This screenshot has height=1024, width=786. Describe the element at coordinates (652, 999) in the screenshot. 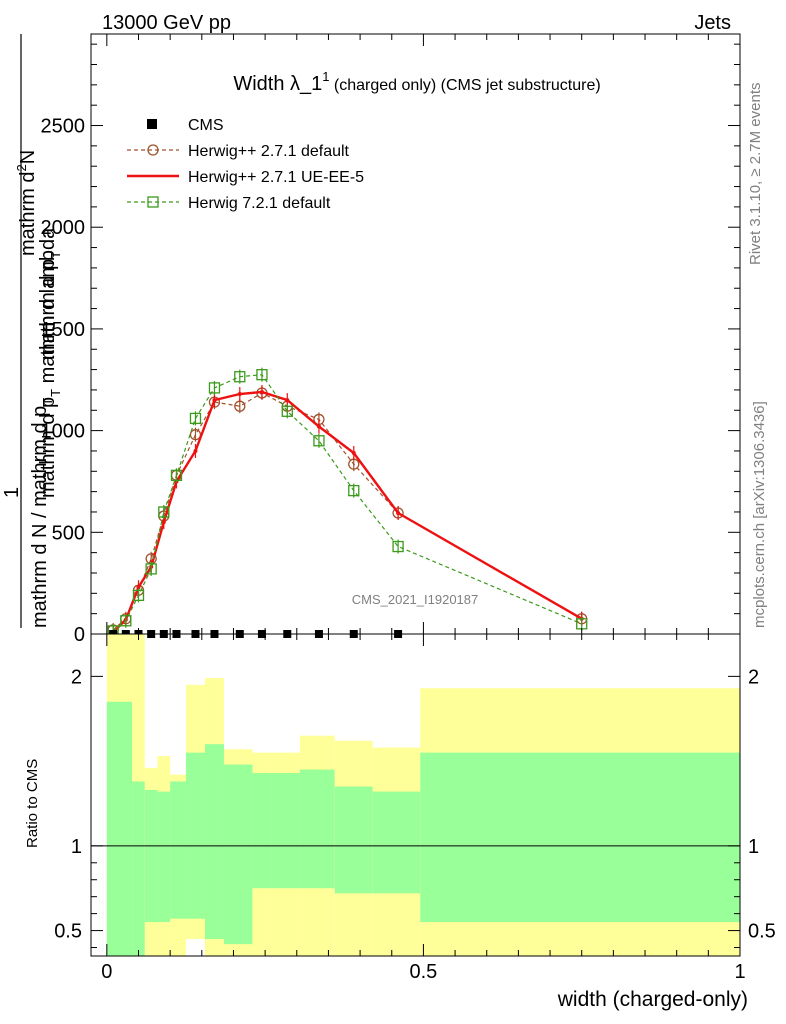

I see `x-axis-label: width (charged-only)` at that location.